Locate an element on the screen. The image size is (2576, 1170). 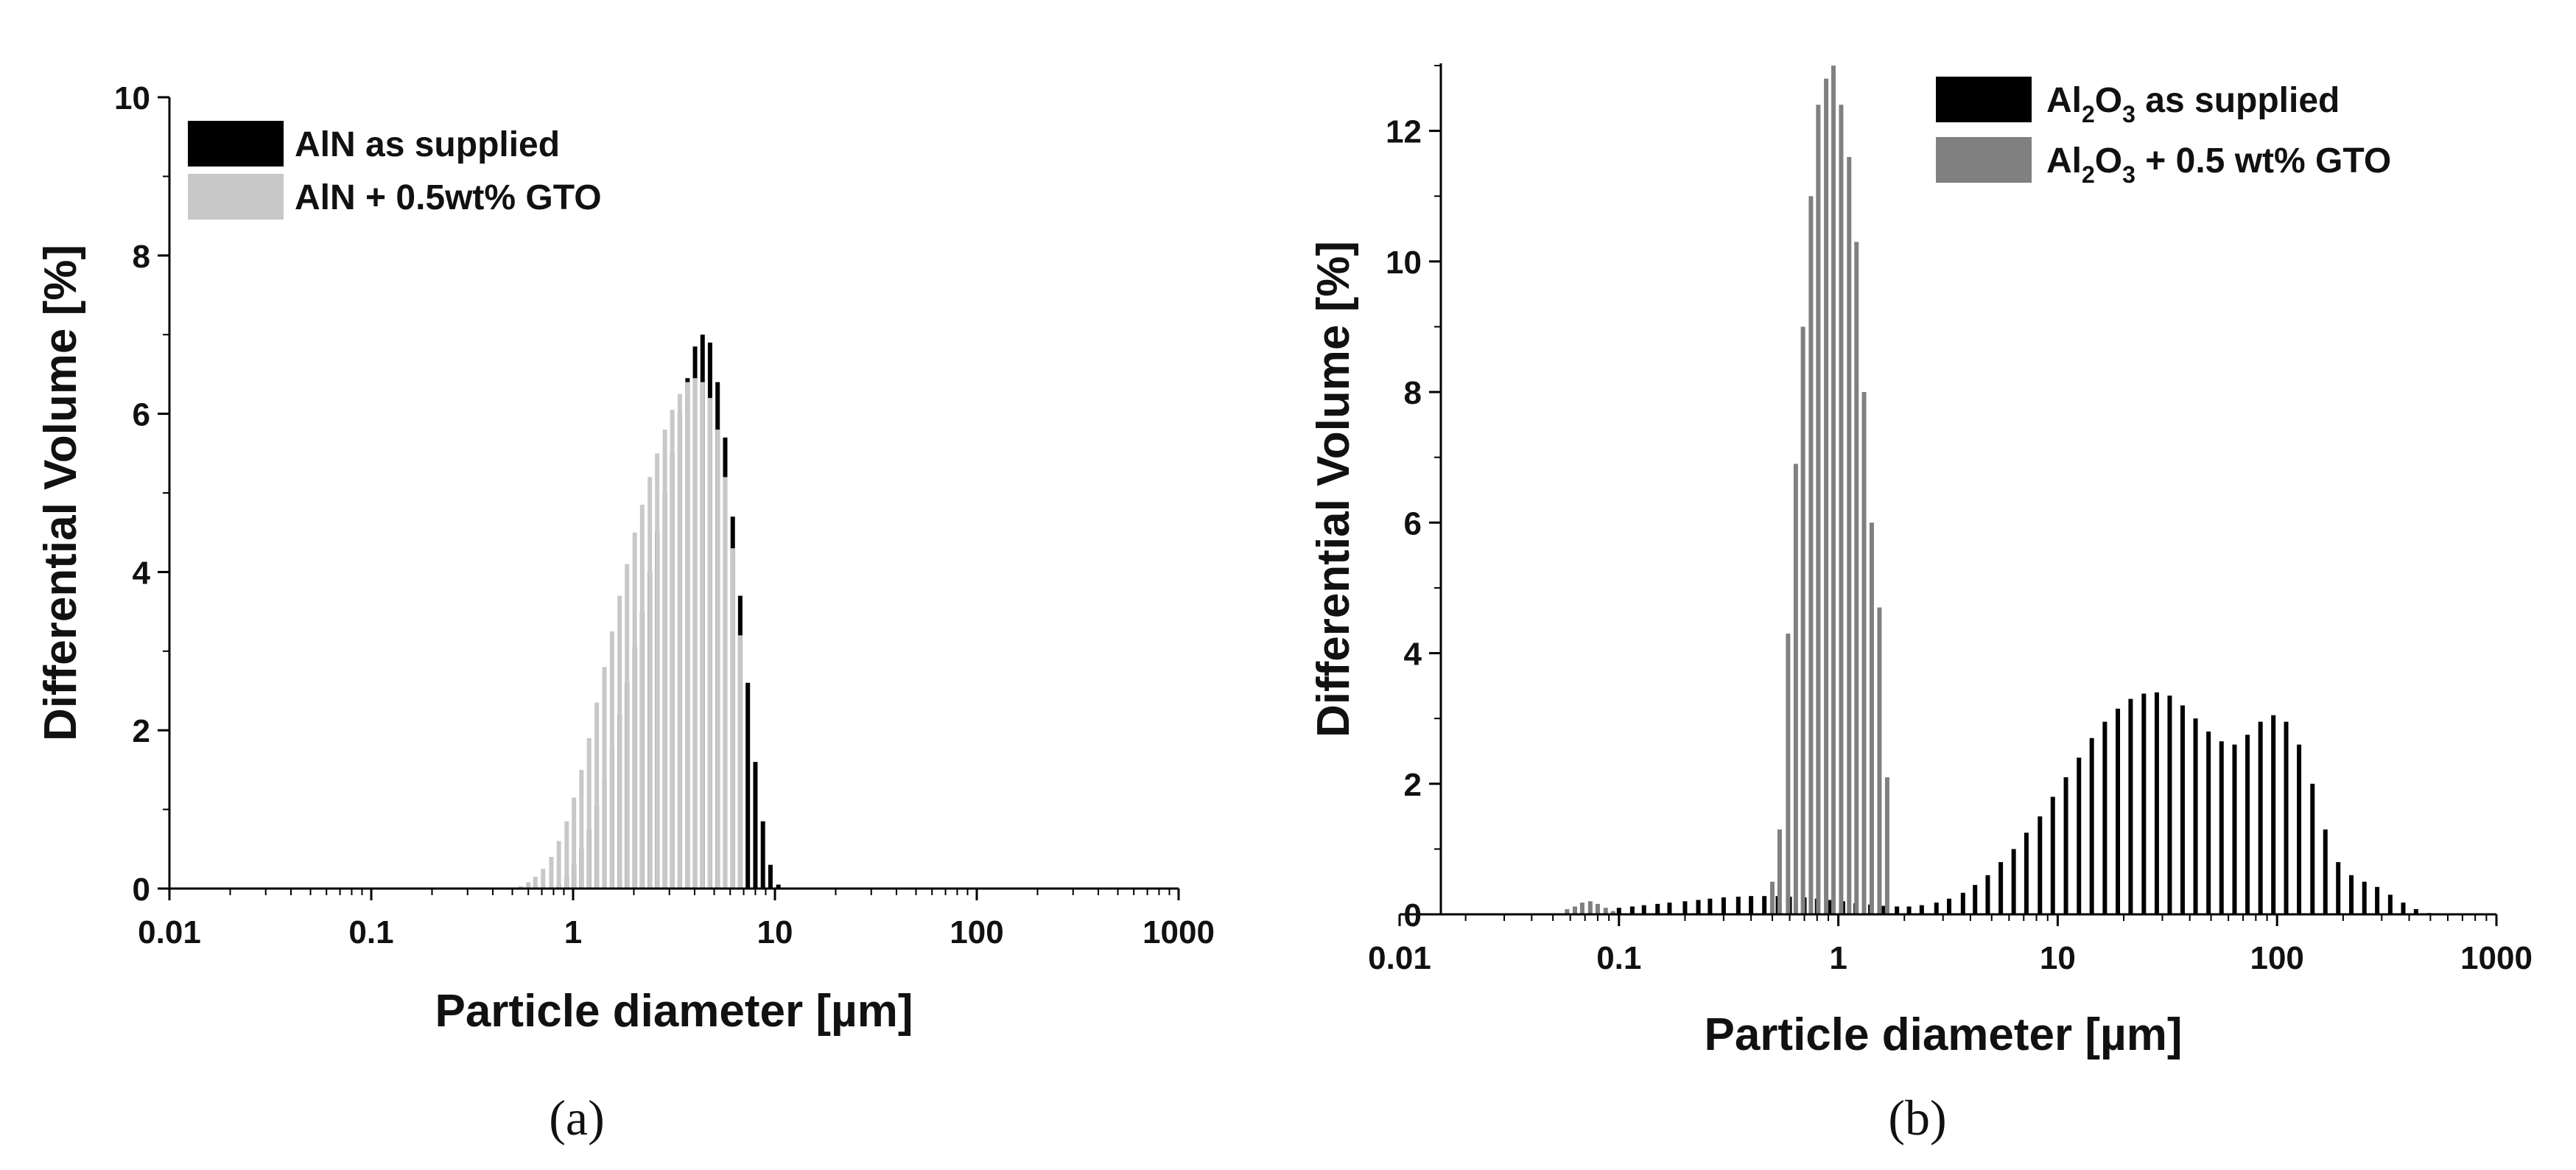
panel-b-x-tick-label: 100 is located at coordinates (2276, 958).